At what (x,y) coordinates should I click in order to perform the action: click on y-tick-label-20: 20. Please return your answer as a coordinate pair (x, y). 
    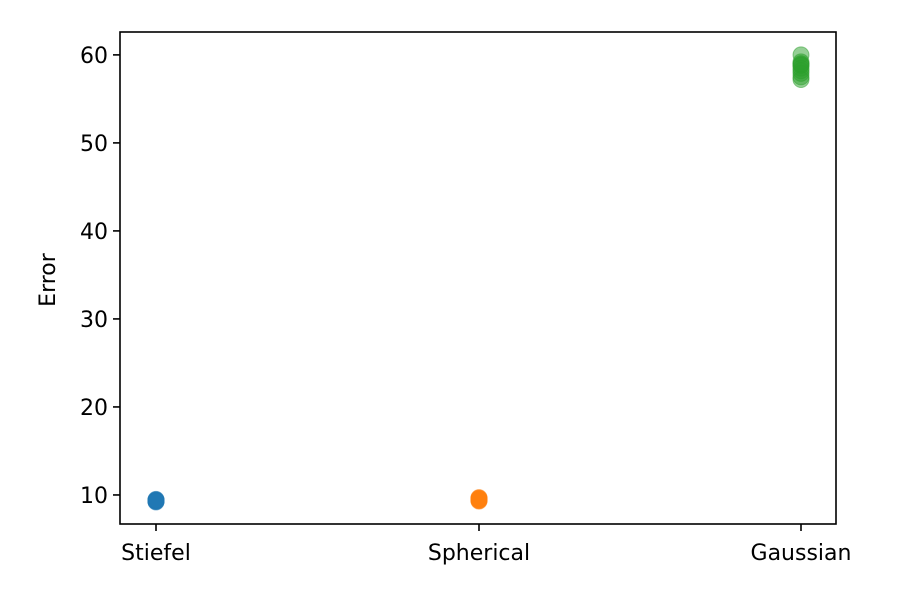
    Looking at the image, I should click on (94, 408).